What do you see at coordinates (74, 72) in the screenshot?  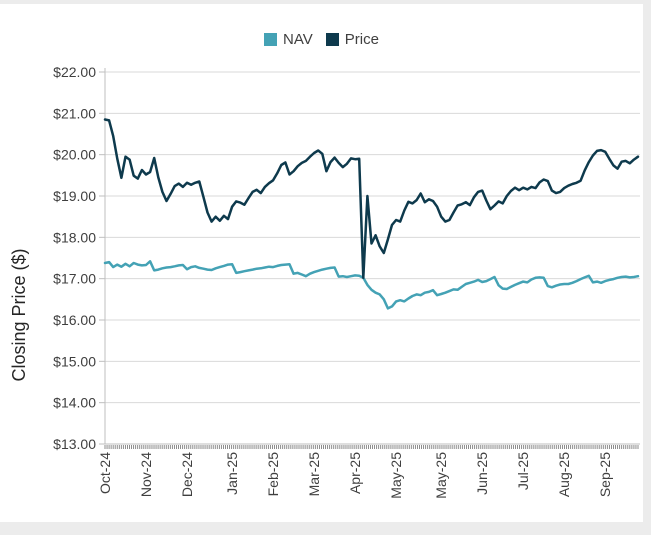 I see `y-tick-label: $22.00` at bounding box center [74, 72].